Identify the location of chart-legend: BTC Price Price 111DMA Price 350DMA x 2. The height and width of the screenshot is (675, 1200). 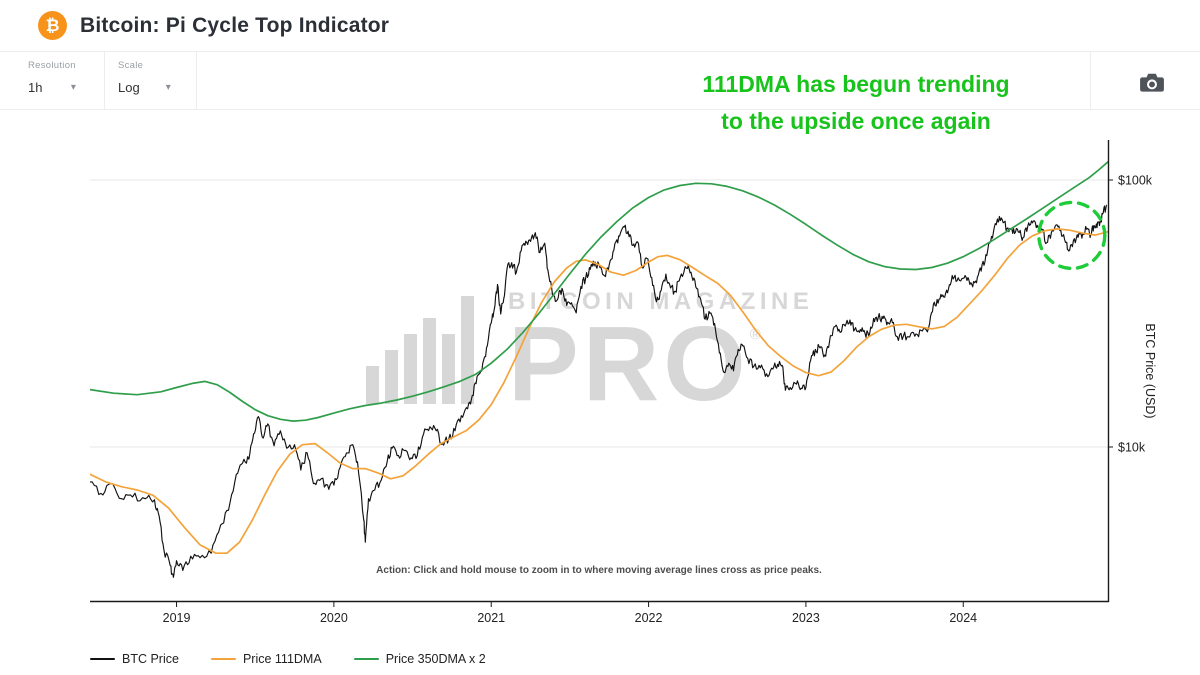
(288, 659).